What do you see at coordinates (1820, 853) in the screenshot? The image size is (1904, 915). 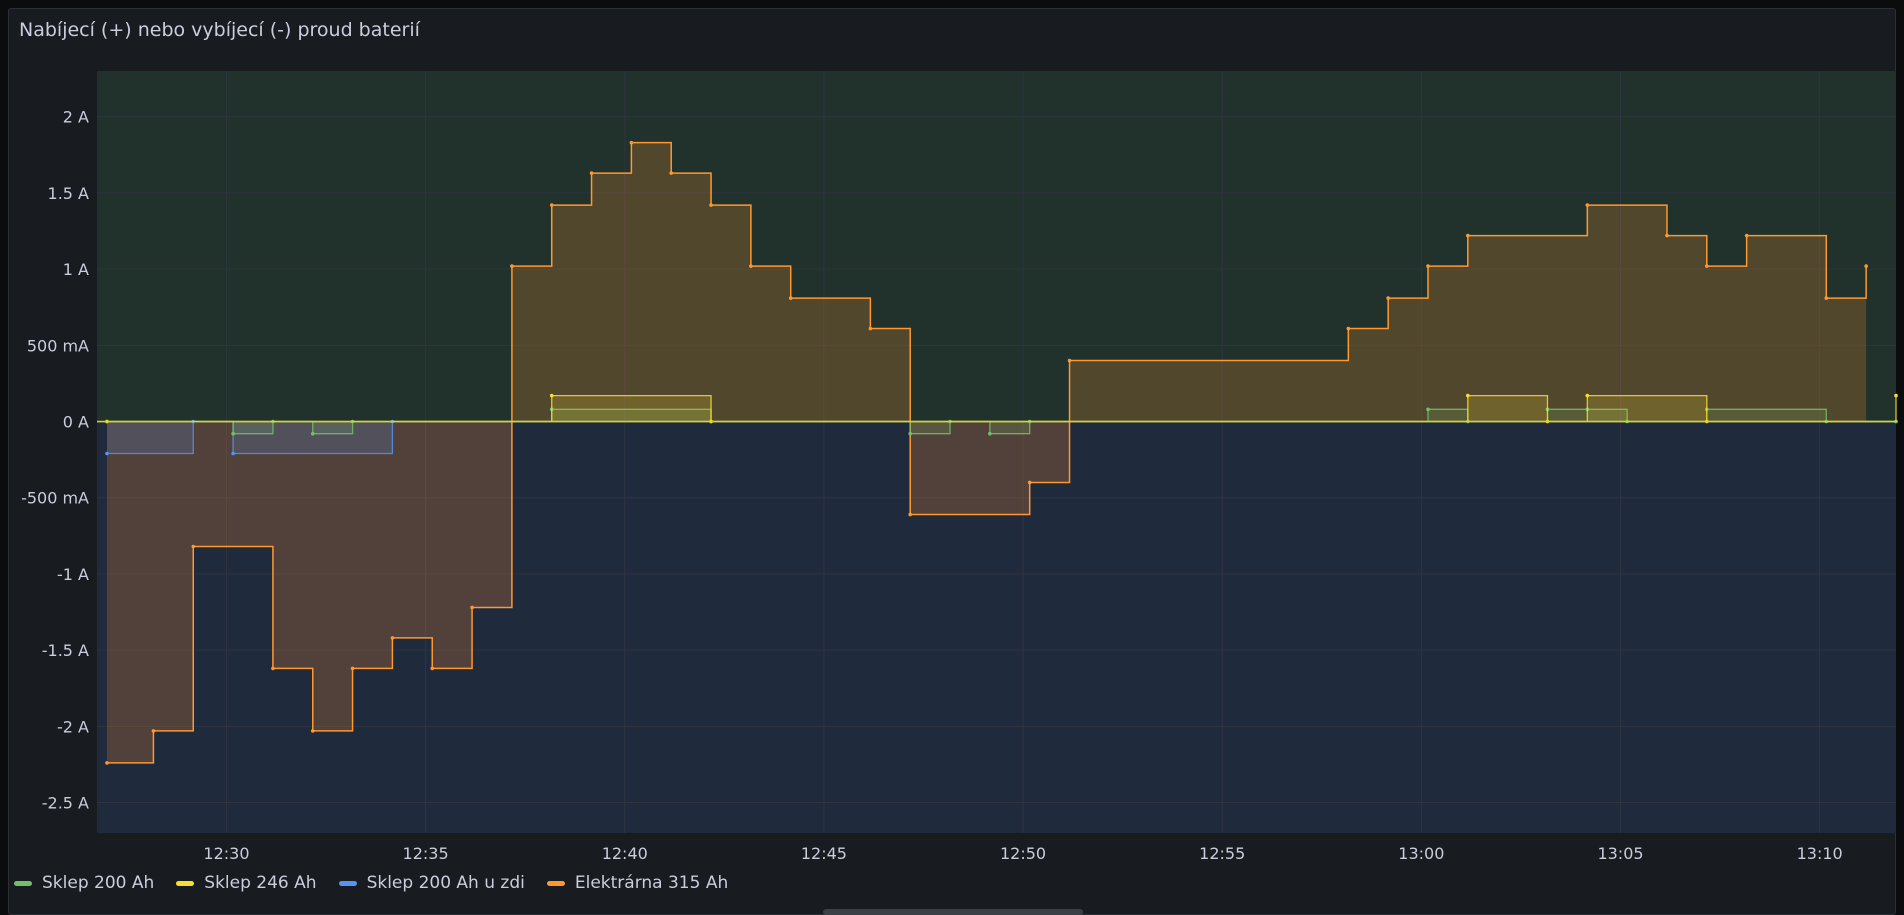 I see `x-tick-label: 13:10` at bounding box center [1820, 853].